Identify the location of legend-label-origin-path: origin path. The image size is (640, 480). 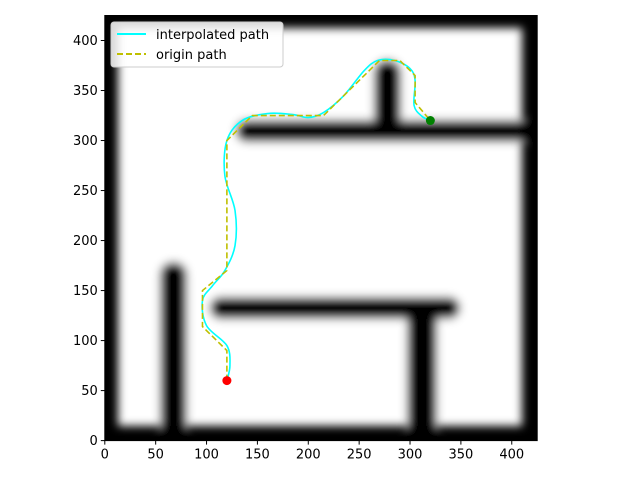
(191, 55).